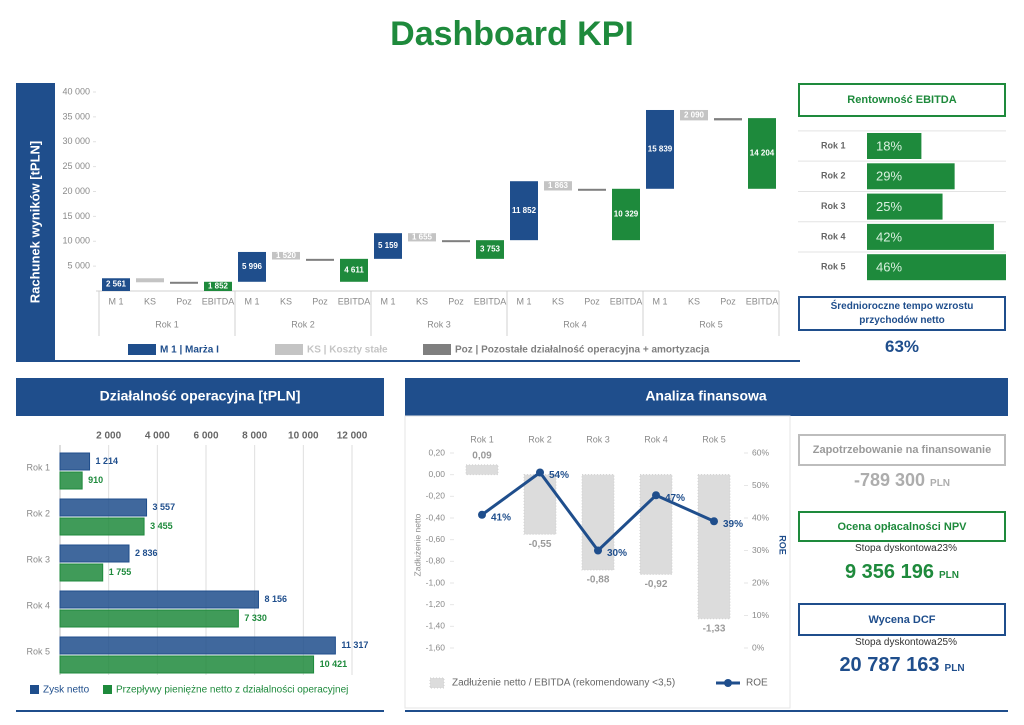  Describe the element at coordinates (218, 286) in the screenshot. I see `value-label: 1 852` at that location.